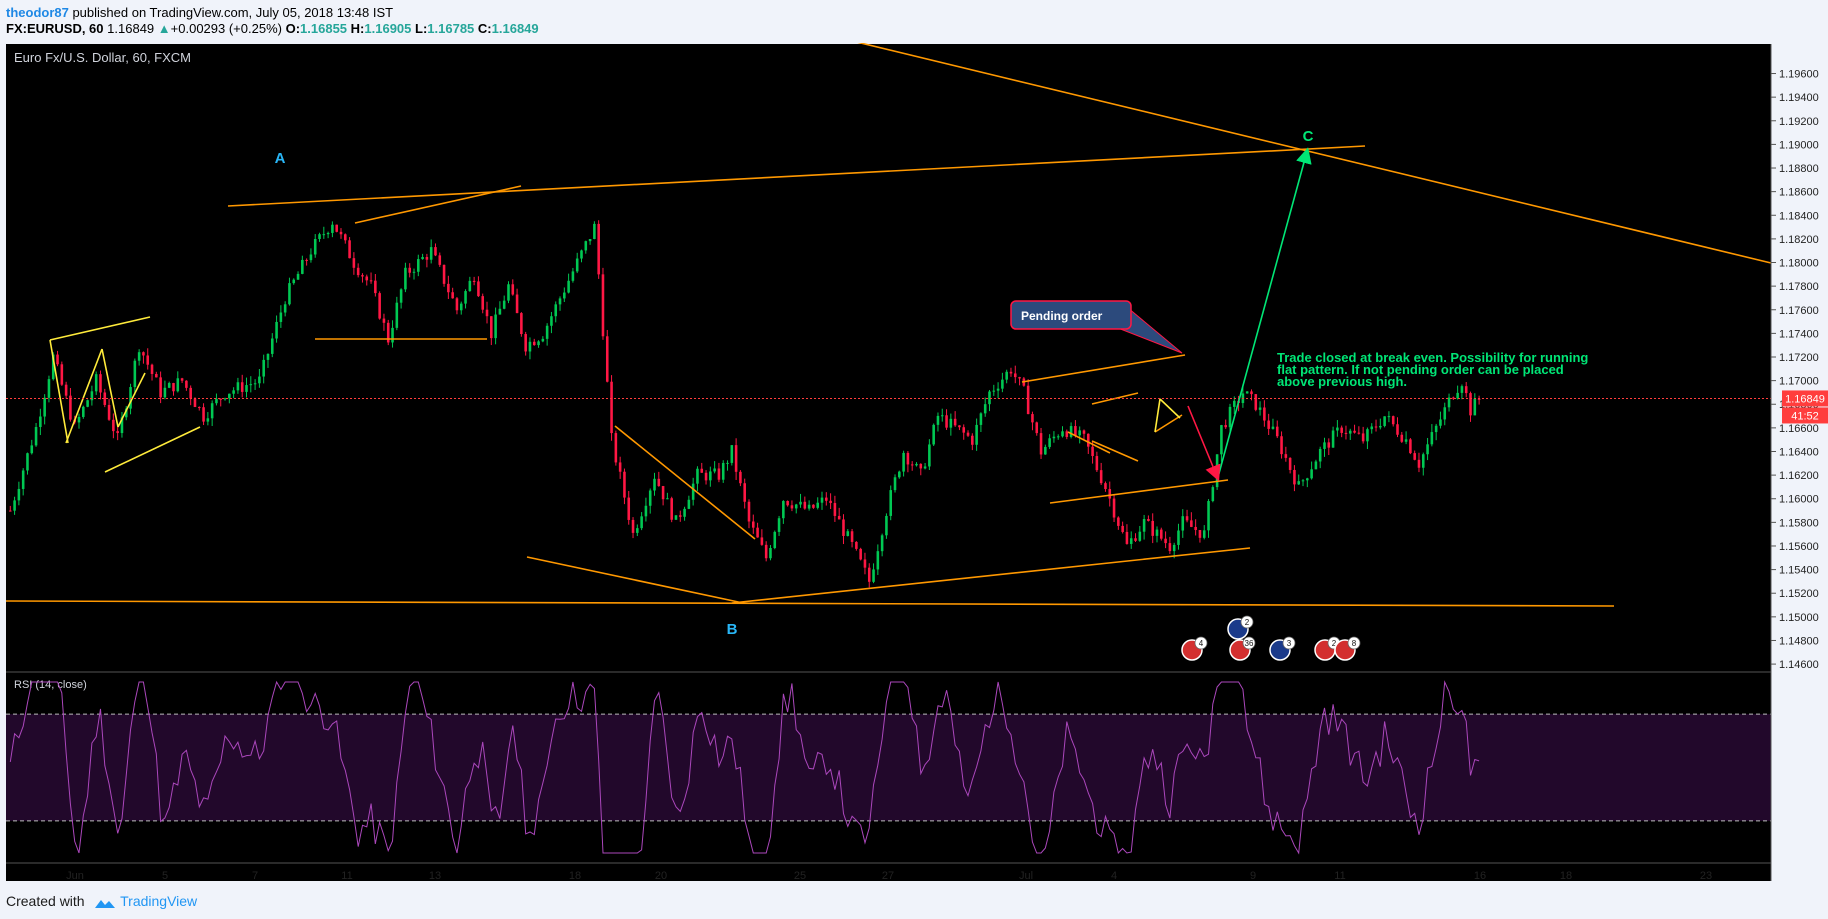 This screenshot has width=1828, height=919. What do you see at coordinates (1799, 618) in the screenshot?
I see `price-tick-label: 1.15000` at bounding box center [1799, 618].